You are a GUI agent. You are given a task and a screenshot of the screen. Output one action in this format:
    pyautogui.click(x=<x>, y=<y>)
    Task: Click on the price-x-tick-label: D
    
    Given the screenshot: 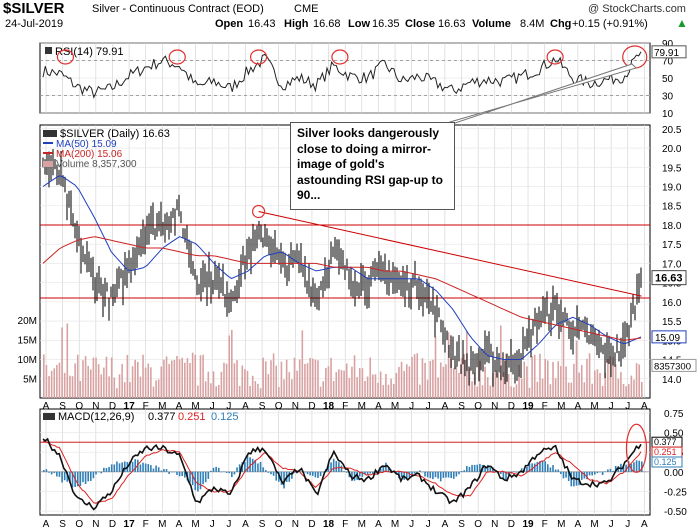 What is the action you would take?
    pyautogui.click(x=311, y=406)
    